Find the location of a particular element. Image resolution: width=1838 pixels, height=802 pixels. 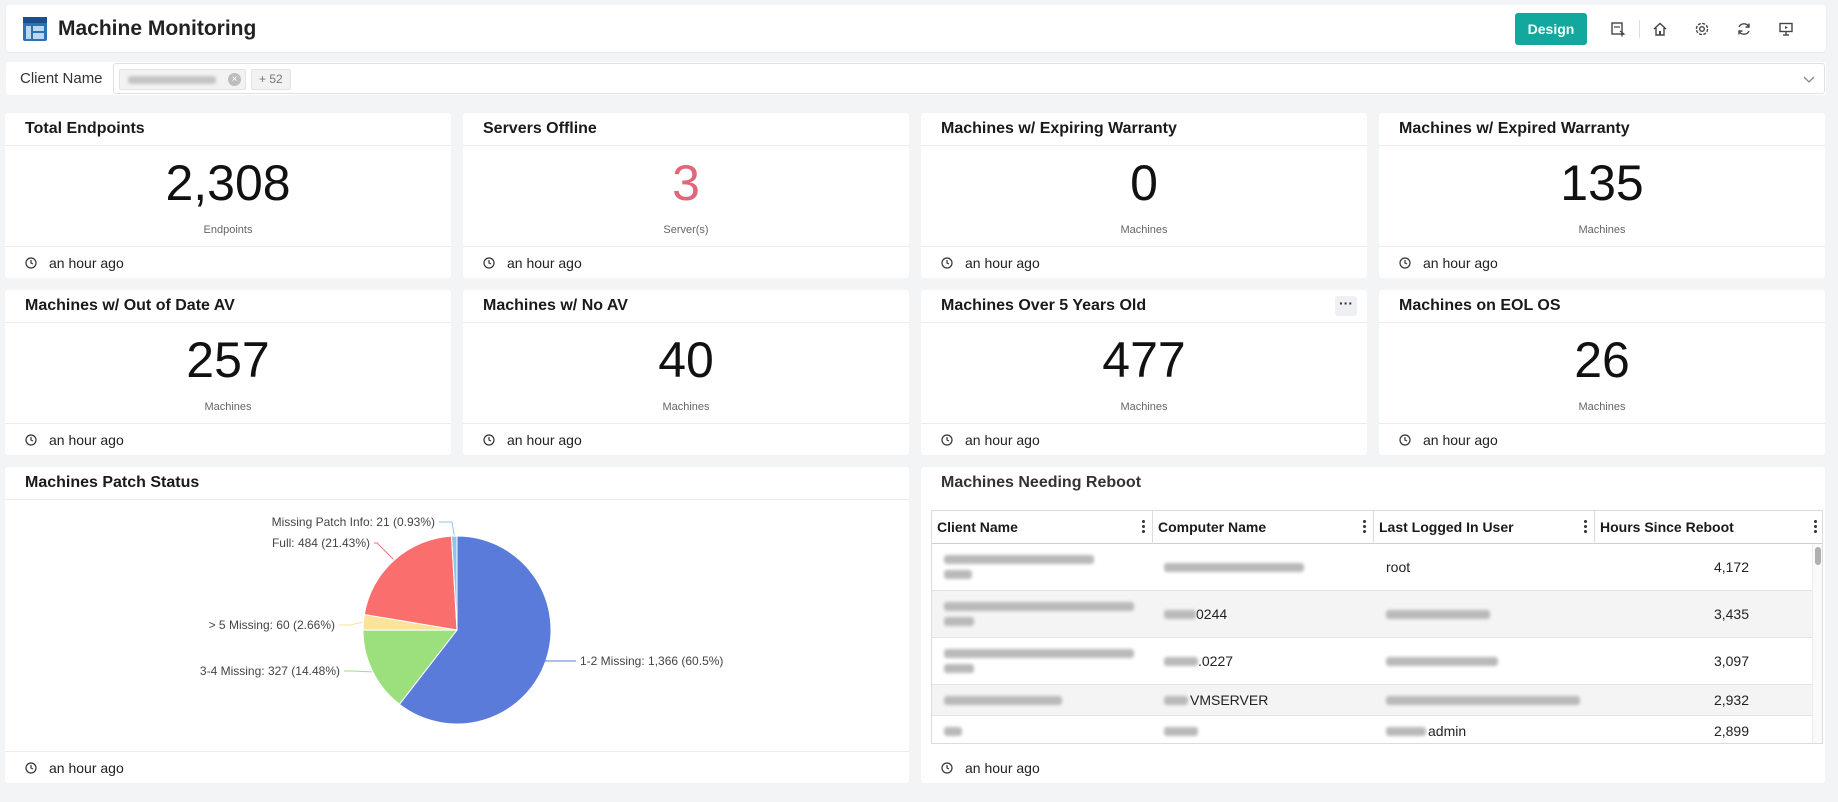

kpi-value: 257 is located at coordinates (228, 360).